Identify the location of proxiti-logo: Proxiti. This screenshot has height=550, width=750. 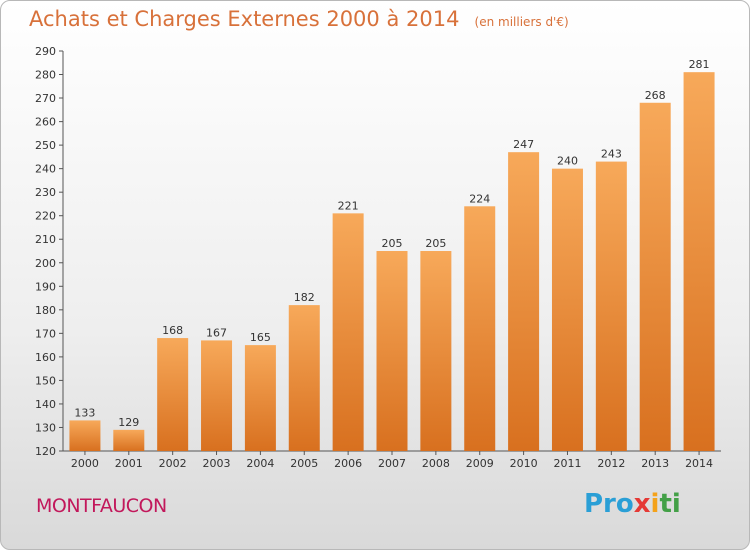
(632, 504).